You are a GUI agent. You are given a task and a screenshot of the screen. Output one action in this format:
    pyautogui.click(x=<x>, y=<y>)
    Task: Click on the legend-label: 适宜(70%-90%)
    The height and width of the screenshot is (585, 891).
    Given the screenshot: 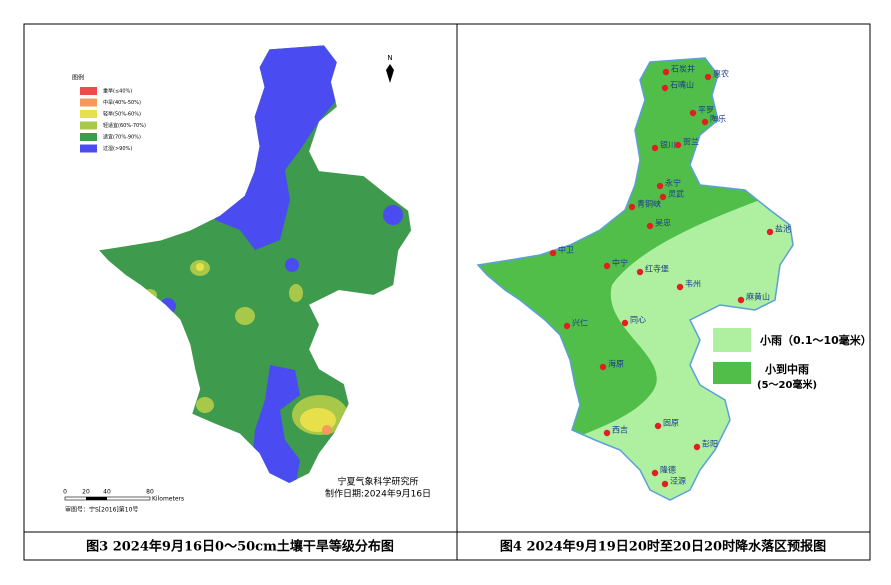 What is the action you would take?
    pyautogui.click(x=122, y=137)
    